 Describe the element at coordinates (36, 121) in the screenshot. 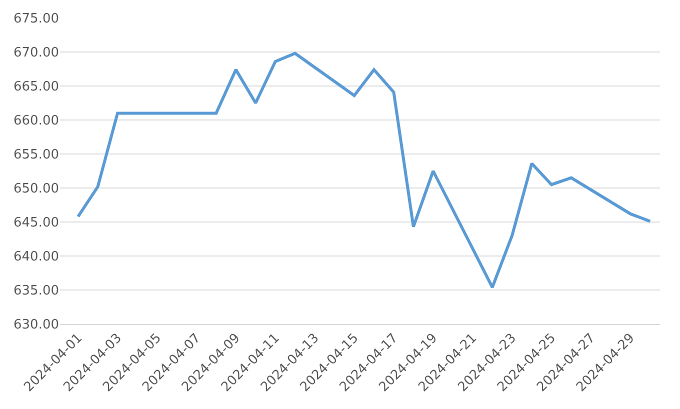

I see `y-tick-label: 660.00` at that location.